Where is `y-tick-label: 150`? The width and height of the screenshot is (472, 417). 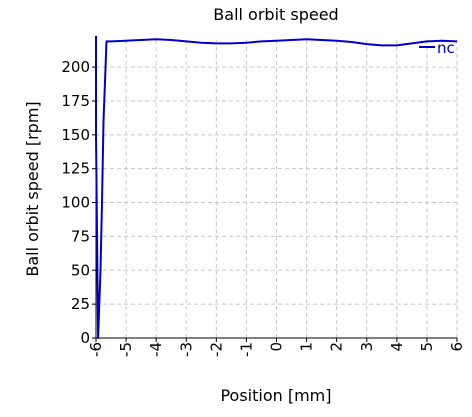 y-tick-label: 150 is located at coordinates (75, 135).